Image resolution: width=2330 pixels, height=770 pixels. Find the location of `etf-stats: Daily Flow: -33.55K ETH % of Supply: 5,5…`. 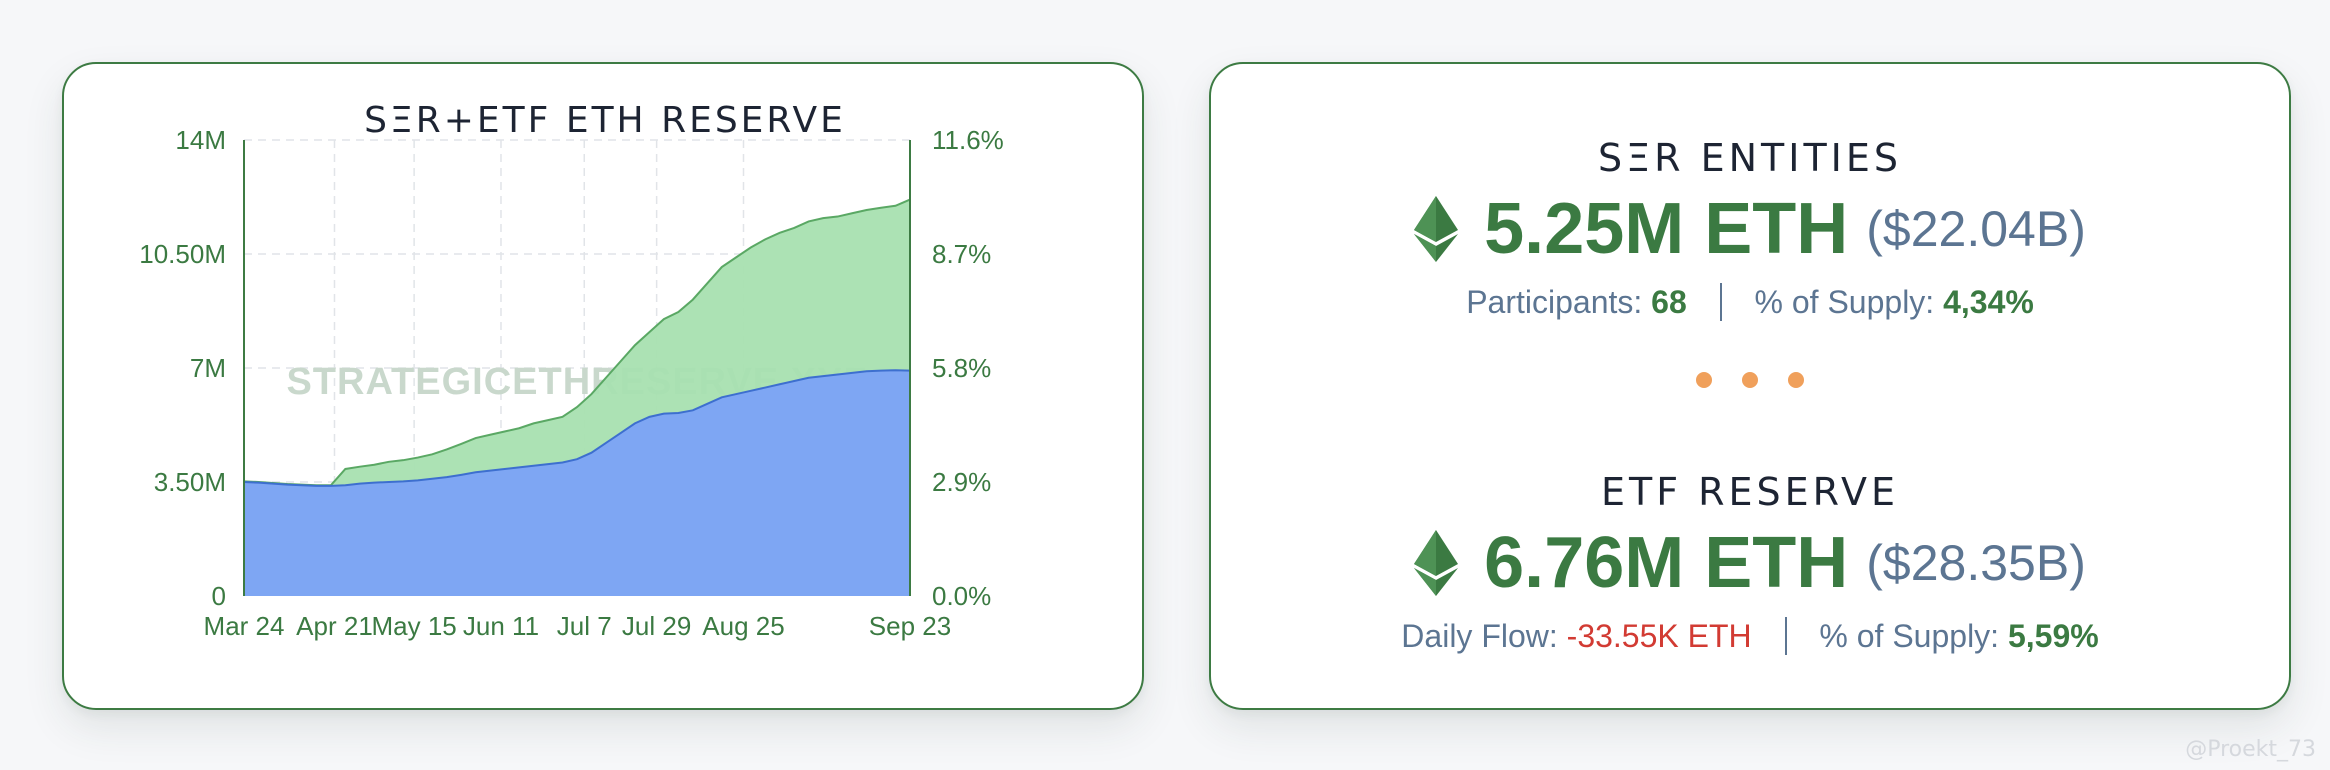

etf-stats: Daily Flow: -33.55K ETH % of Supply: 5,5… is located at coordinates (1750, 637).